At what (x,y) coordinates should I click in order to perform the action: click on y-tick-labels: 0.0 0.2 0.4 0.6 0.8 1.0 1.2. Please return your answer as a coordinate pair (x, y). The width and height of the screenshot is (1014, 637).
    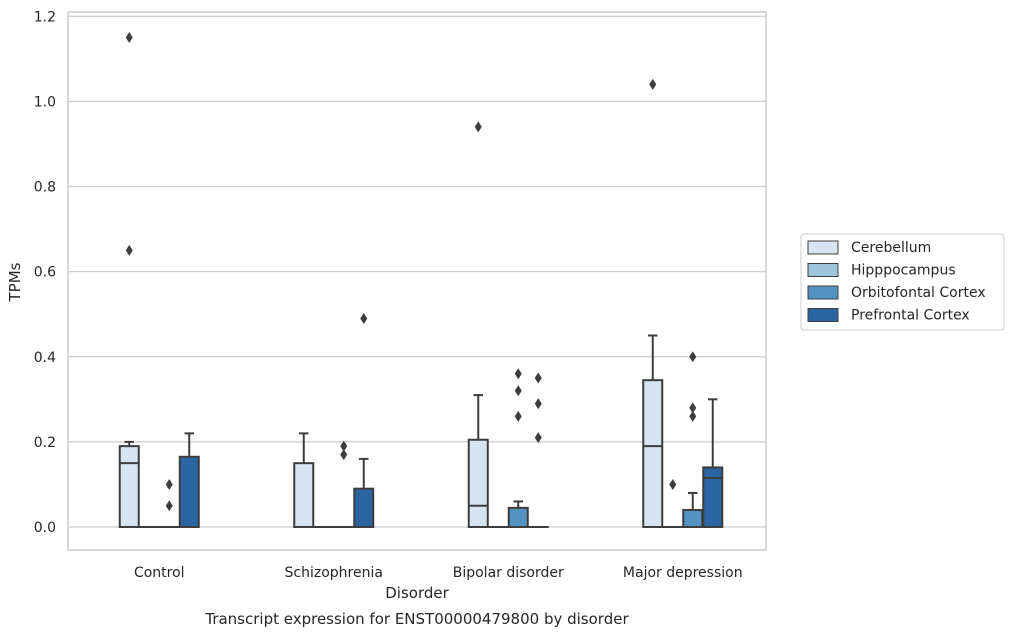
    Looking at the image, I should click on (45, 272).